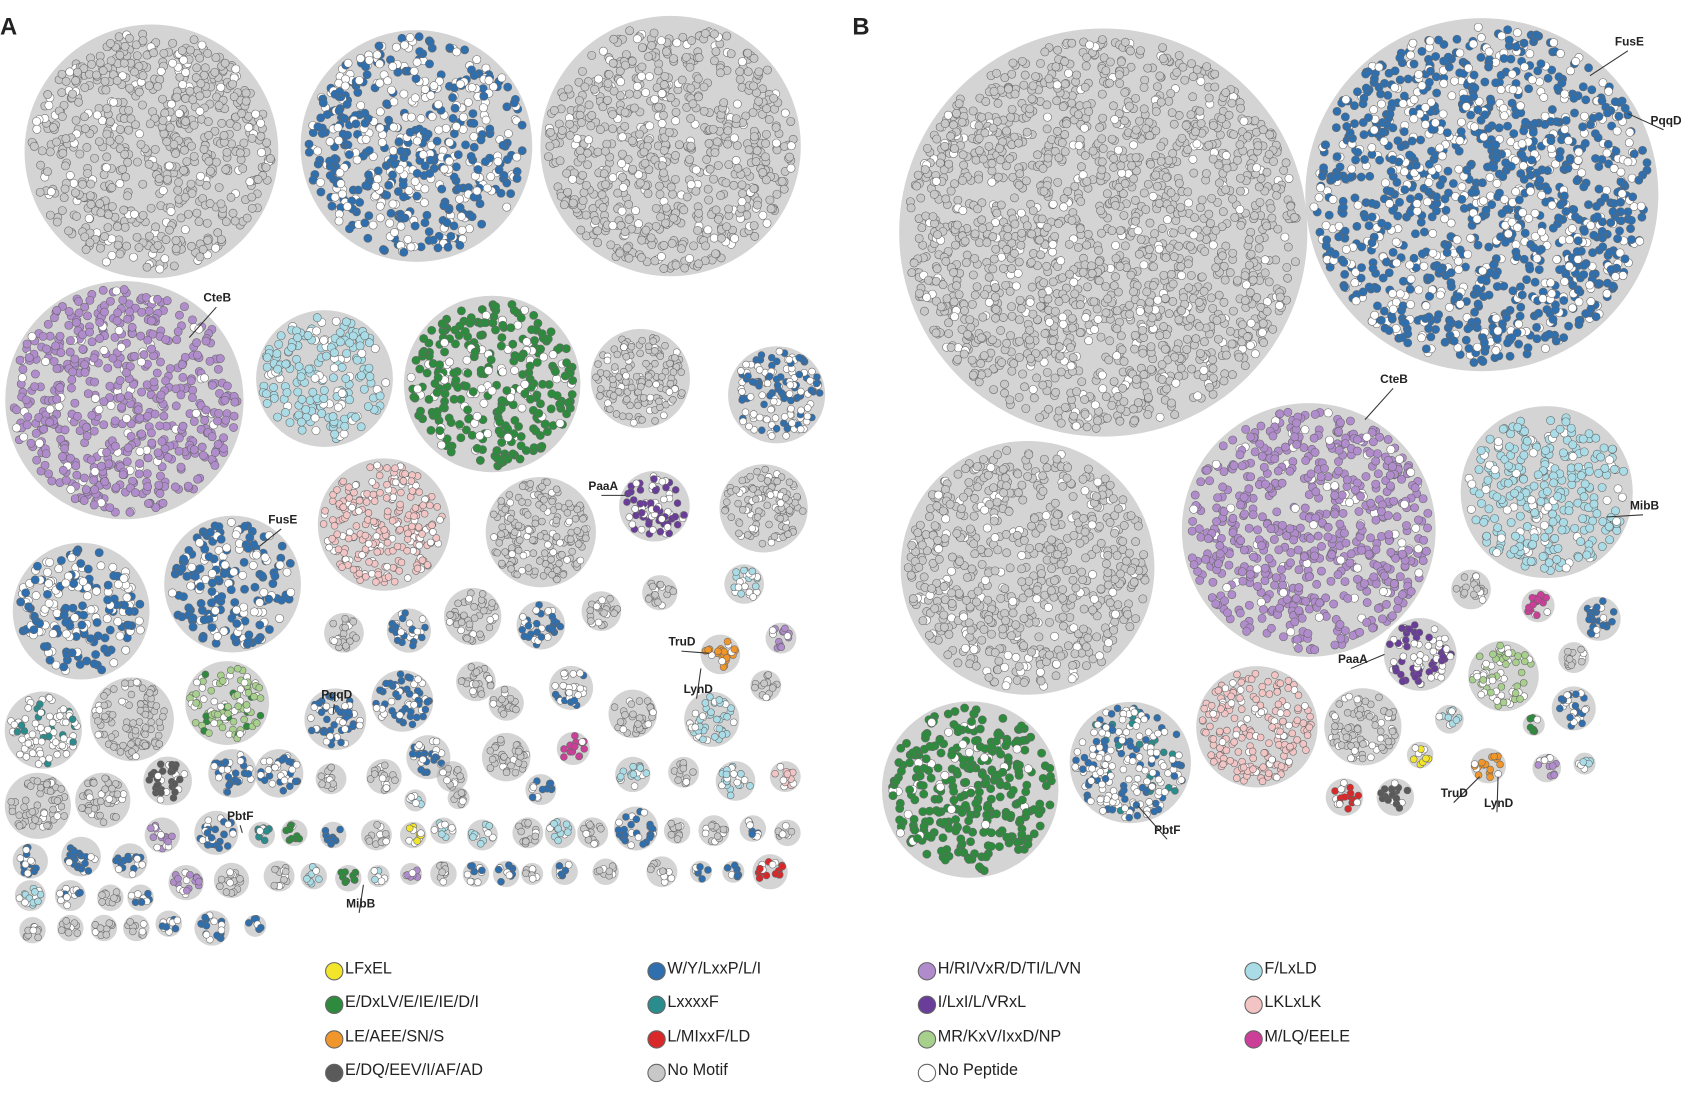  I want to click on cluster, so click(660, 593).